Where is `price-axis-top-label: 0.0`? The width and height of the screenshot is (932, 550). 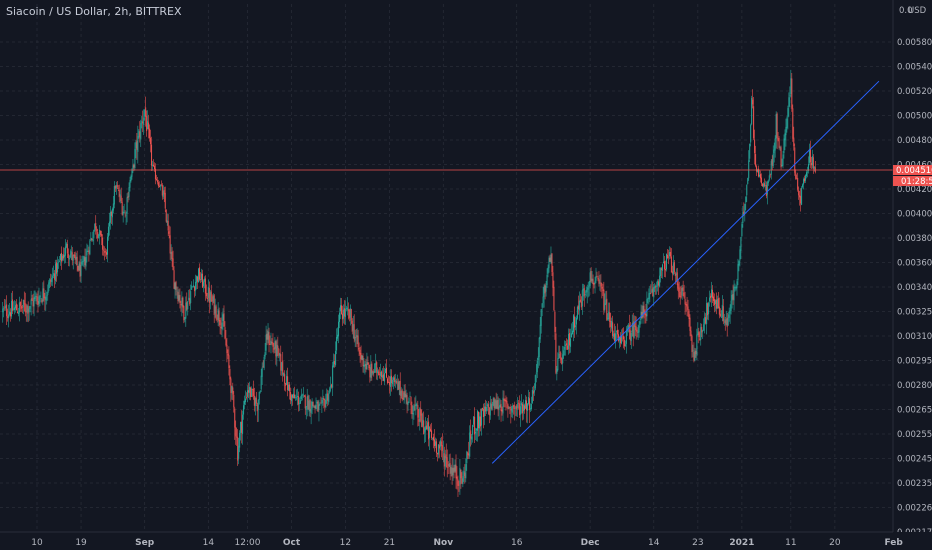 price-axis-top-label: 0.0 is located at coordinates (906, 11).